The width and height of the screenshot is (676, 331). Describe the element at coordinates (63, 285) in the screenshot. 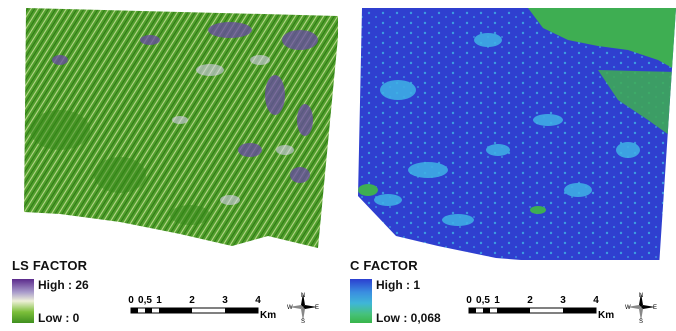

I see `legend-high-label: High : 26` at that location.